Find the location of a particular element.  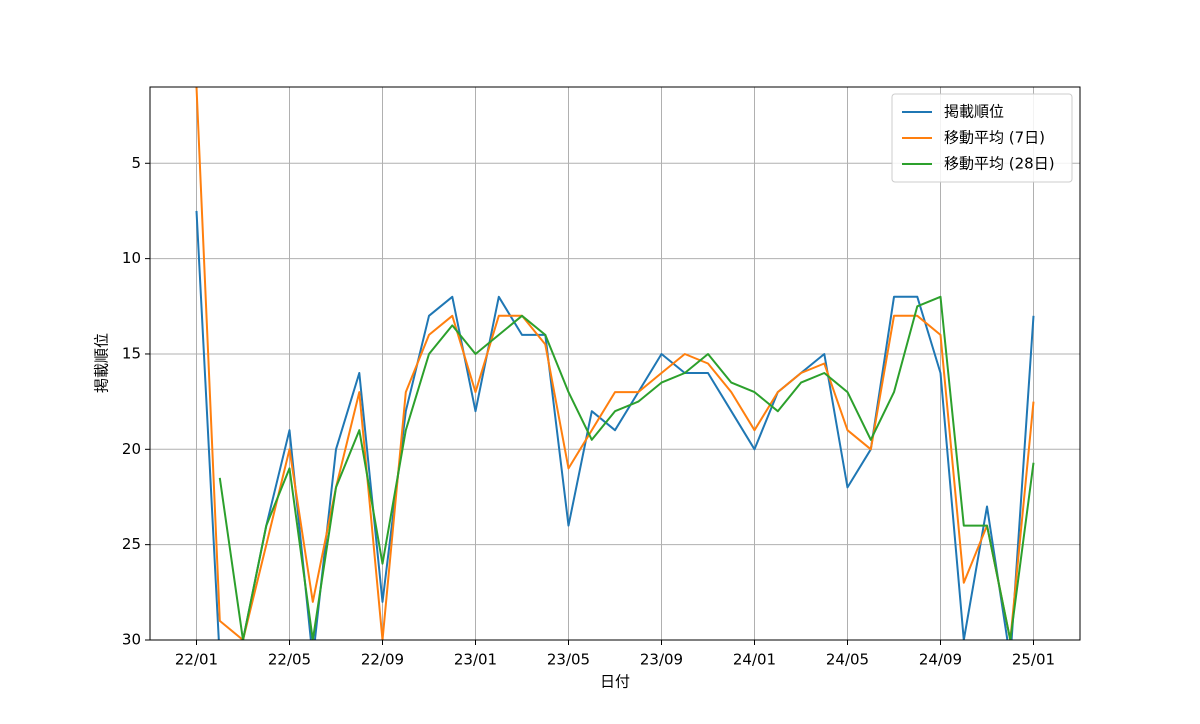

legend-label: 掲載順位 is located at coordinates (974, 112).